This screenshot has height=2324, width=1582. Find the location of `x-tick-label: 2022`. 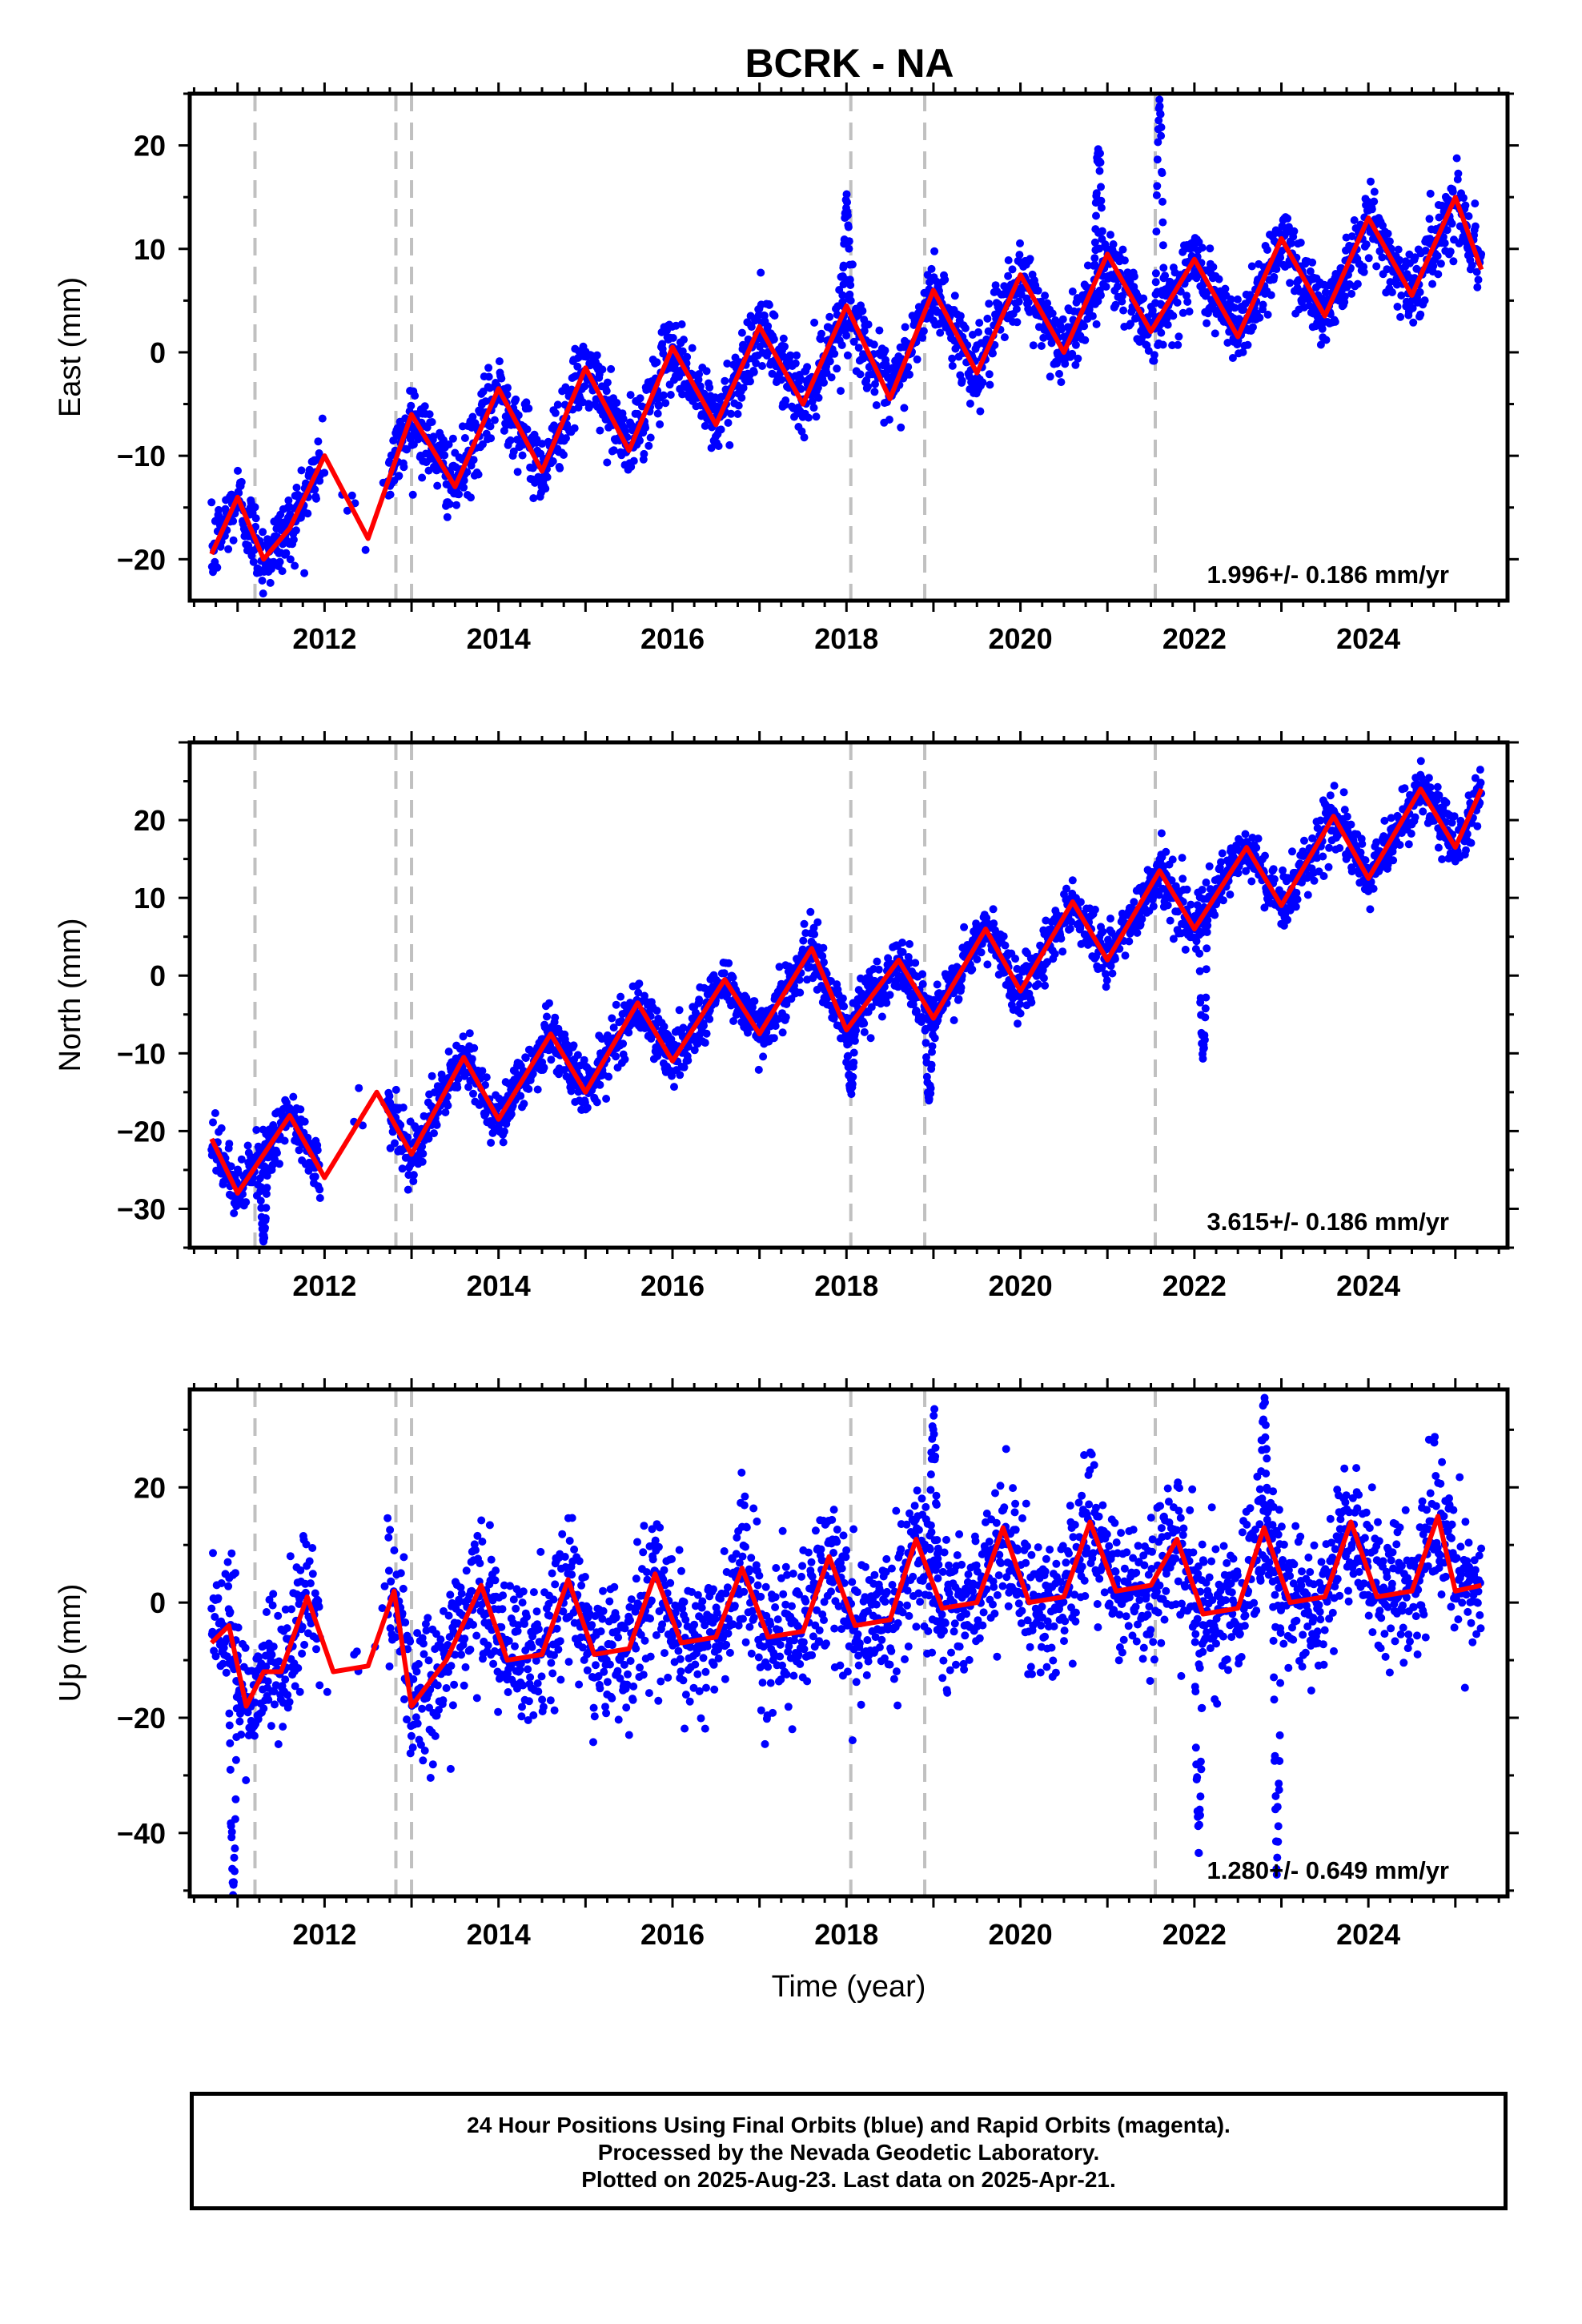

x-tick-label: 2022 is located at coordinates (1194, 638).